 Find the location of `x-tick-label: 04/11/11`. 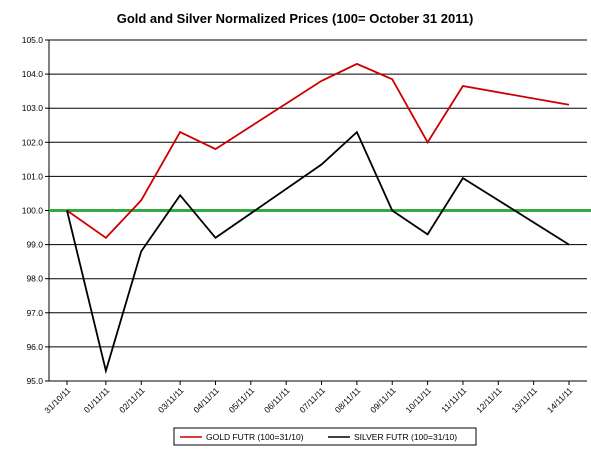

x-tick-label: 04/11/11 is located at coordinates (206, 400).